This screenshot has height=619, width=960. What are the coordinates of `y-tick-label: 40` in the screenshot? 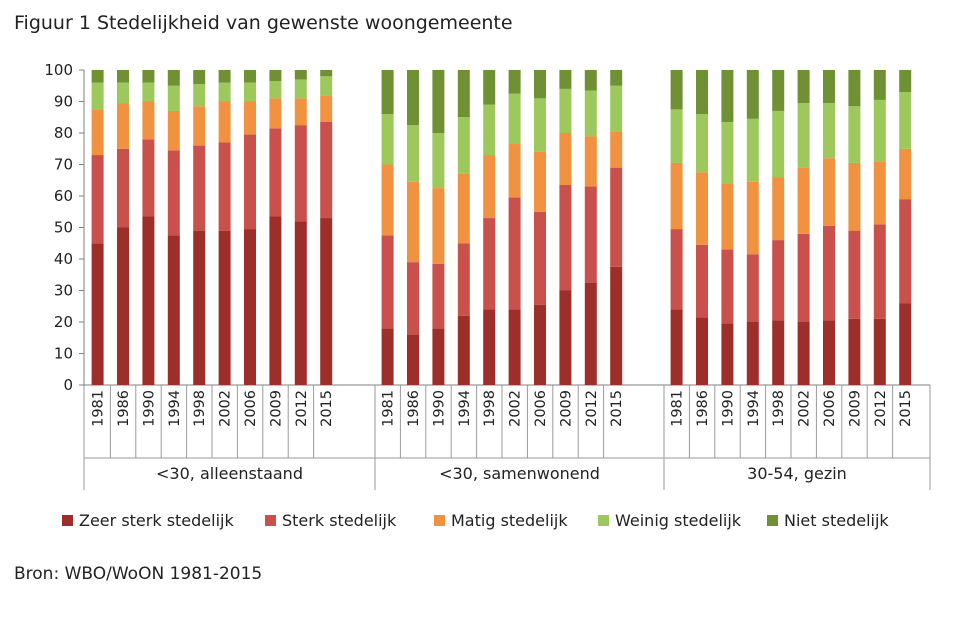 It's located at (63, 259).